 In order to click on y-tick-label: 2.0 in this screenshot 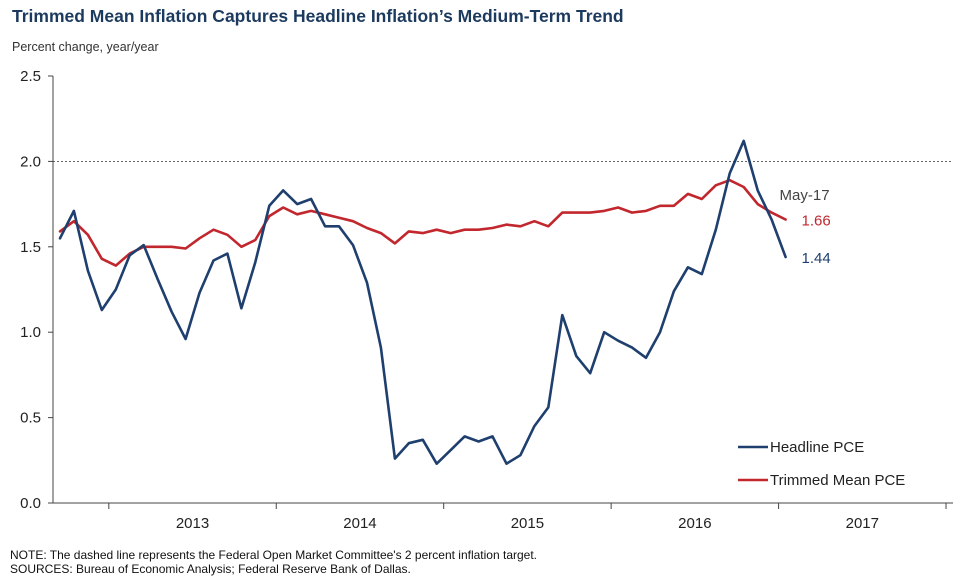, I will do `click(30, 161)`.